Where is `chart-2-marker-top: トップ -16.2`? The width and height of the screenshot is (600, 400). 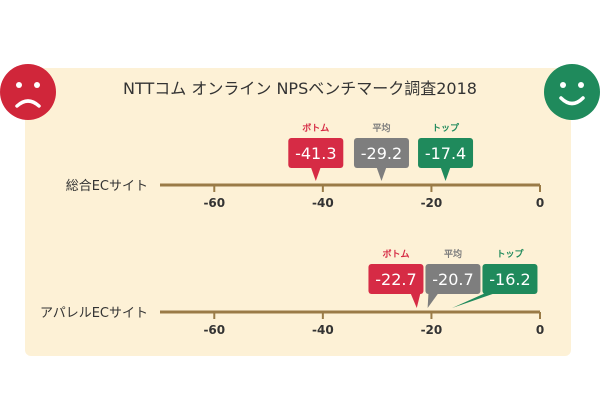 chart-2-marker-top: トップ -16.2 is located at coordinates (495, 278).